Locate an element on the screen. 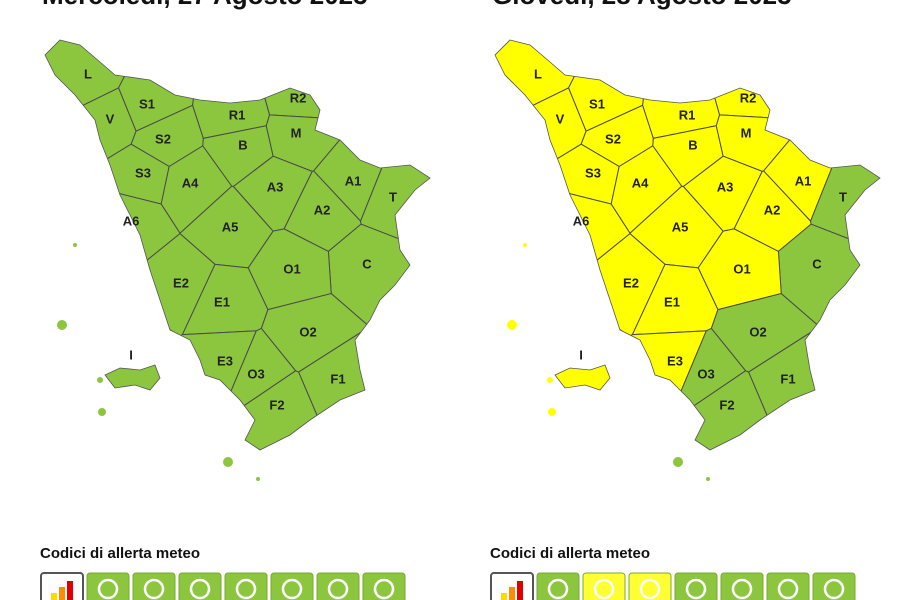 This screenshot has height=600, width=900. zone-label: A5 is located at coordinates (230, 226).